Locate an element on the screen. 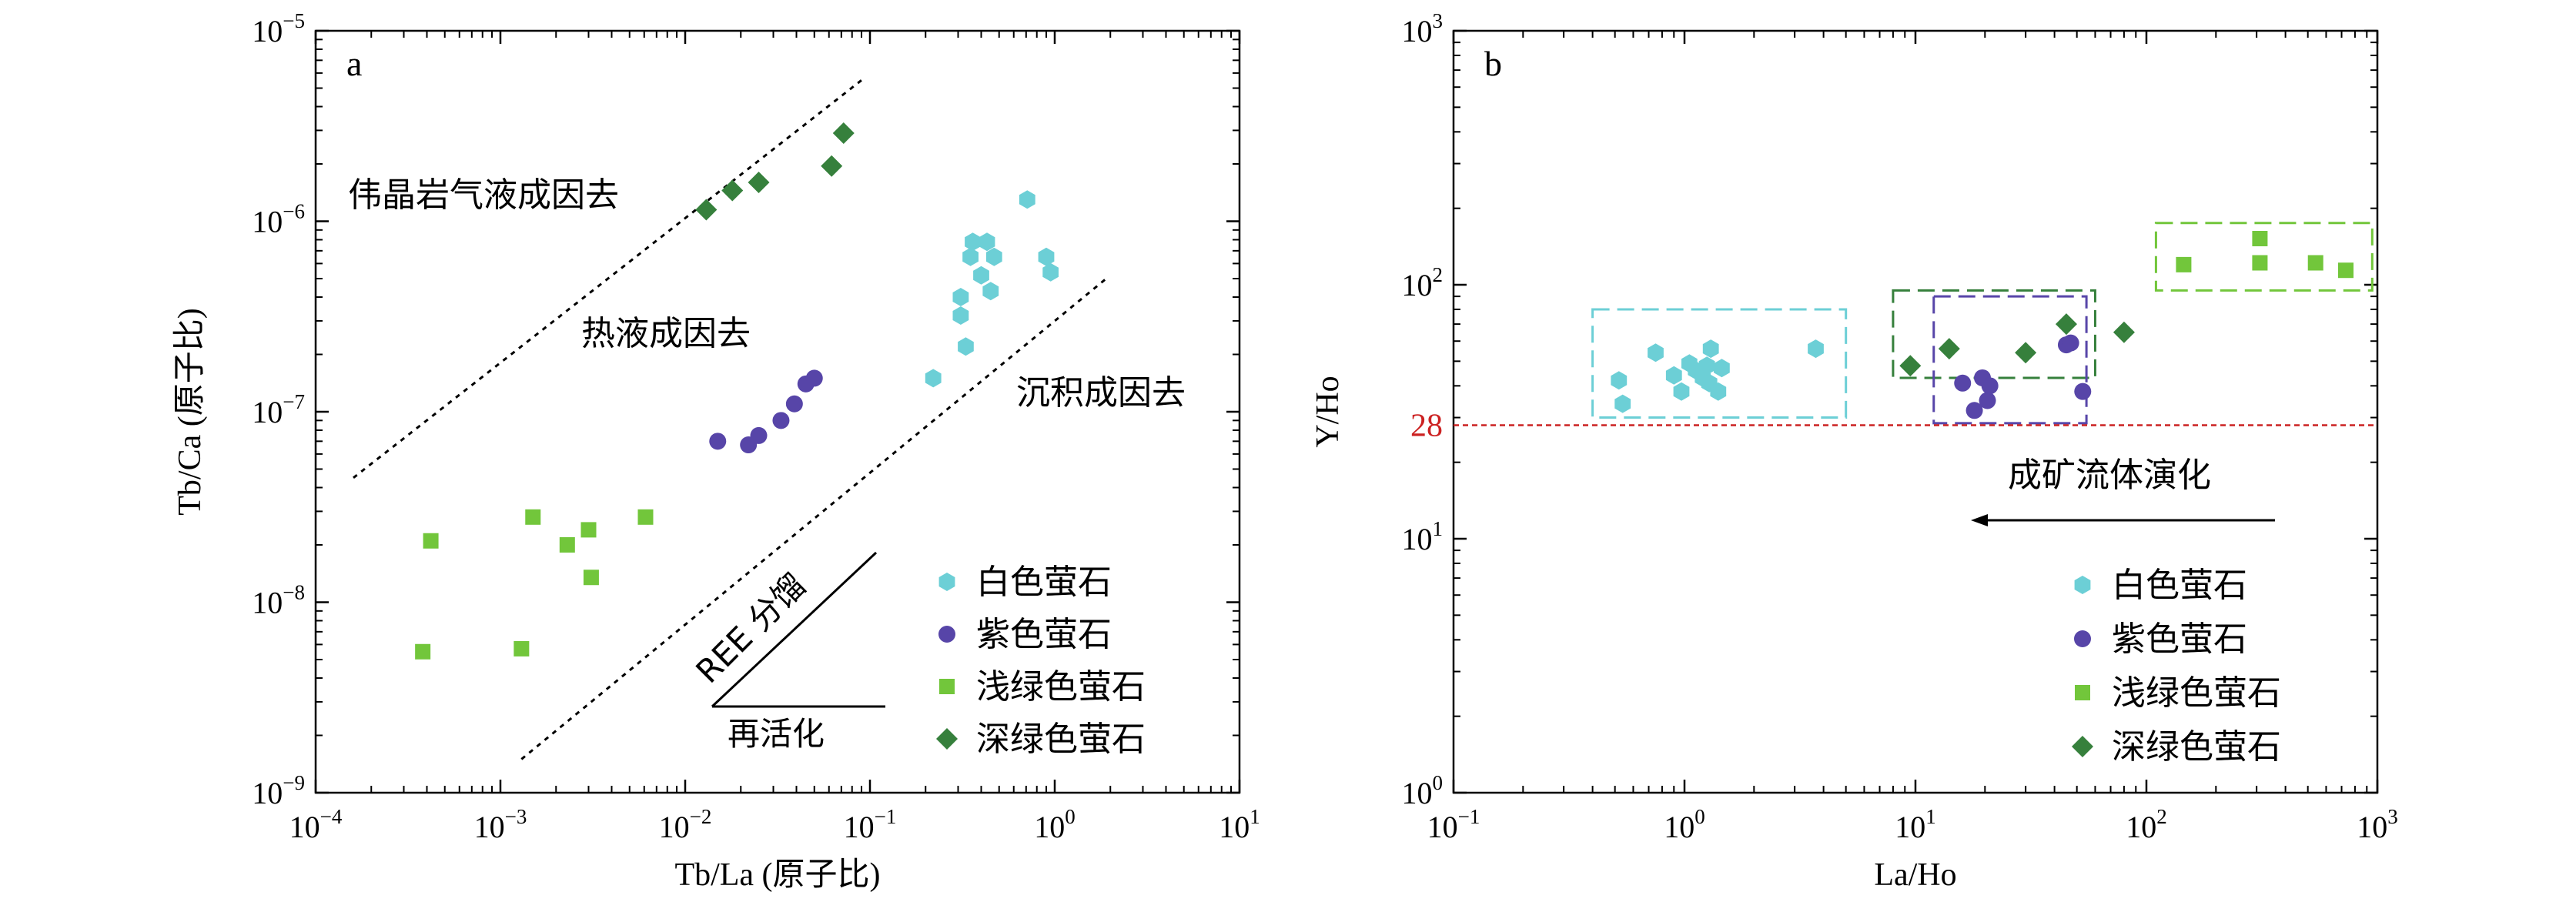  x-tick-label: 10⁰ is located at coordinates (1055, 824).